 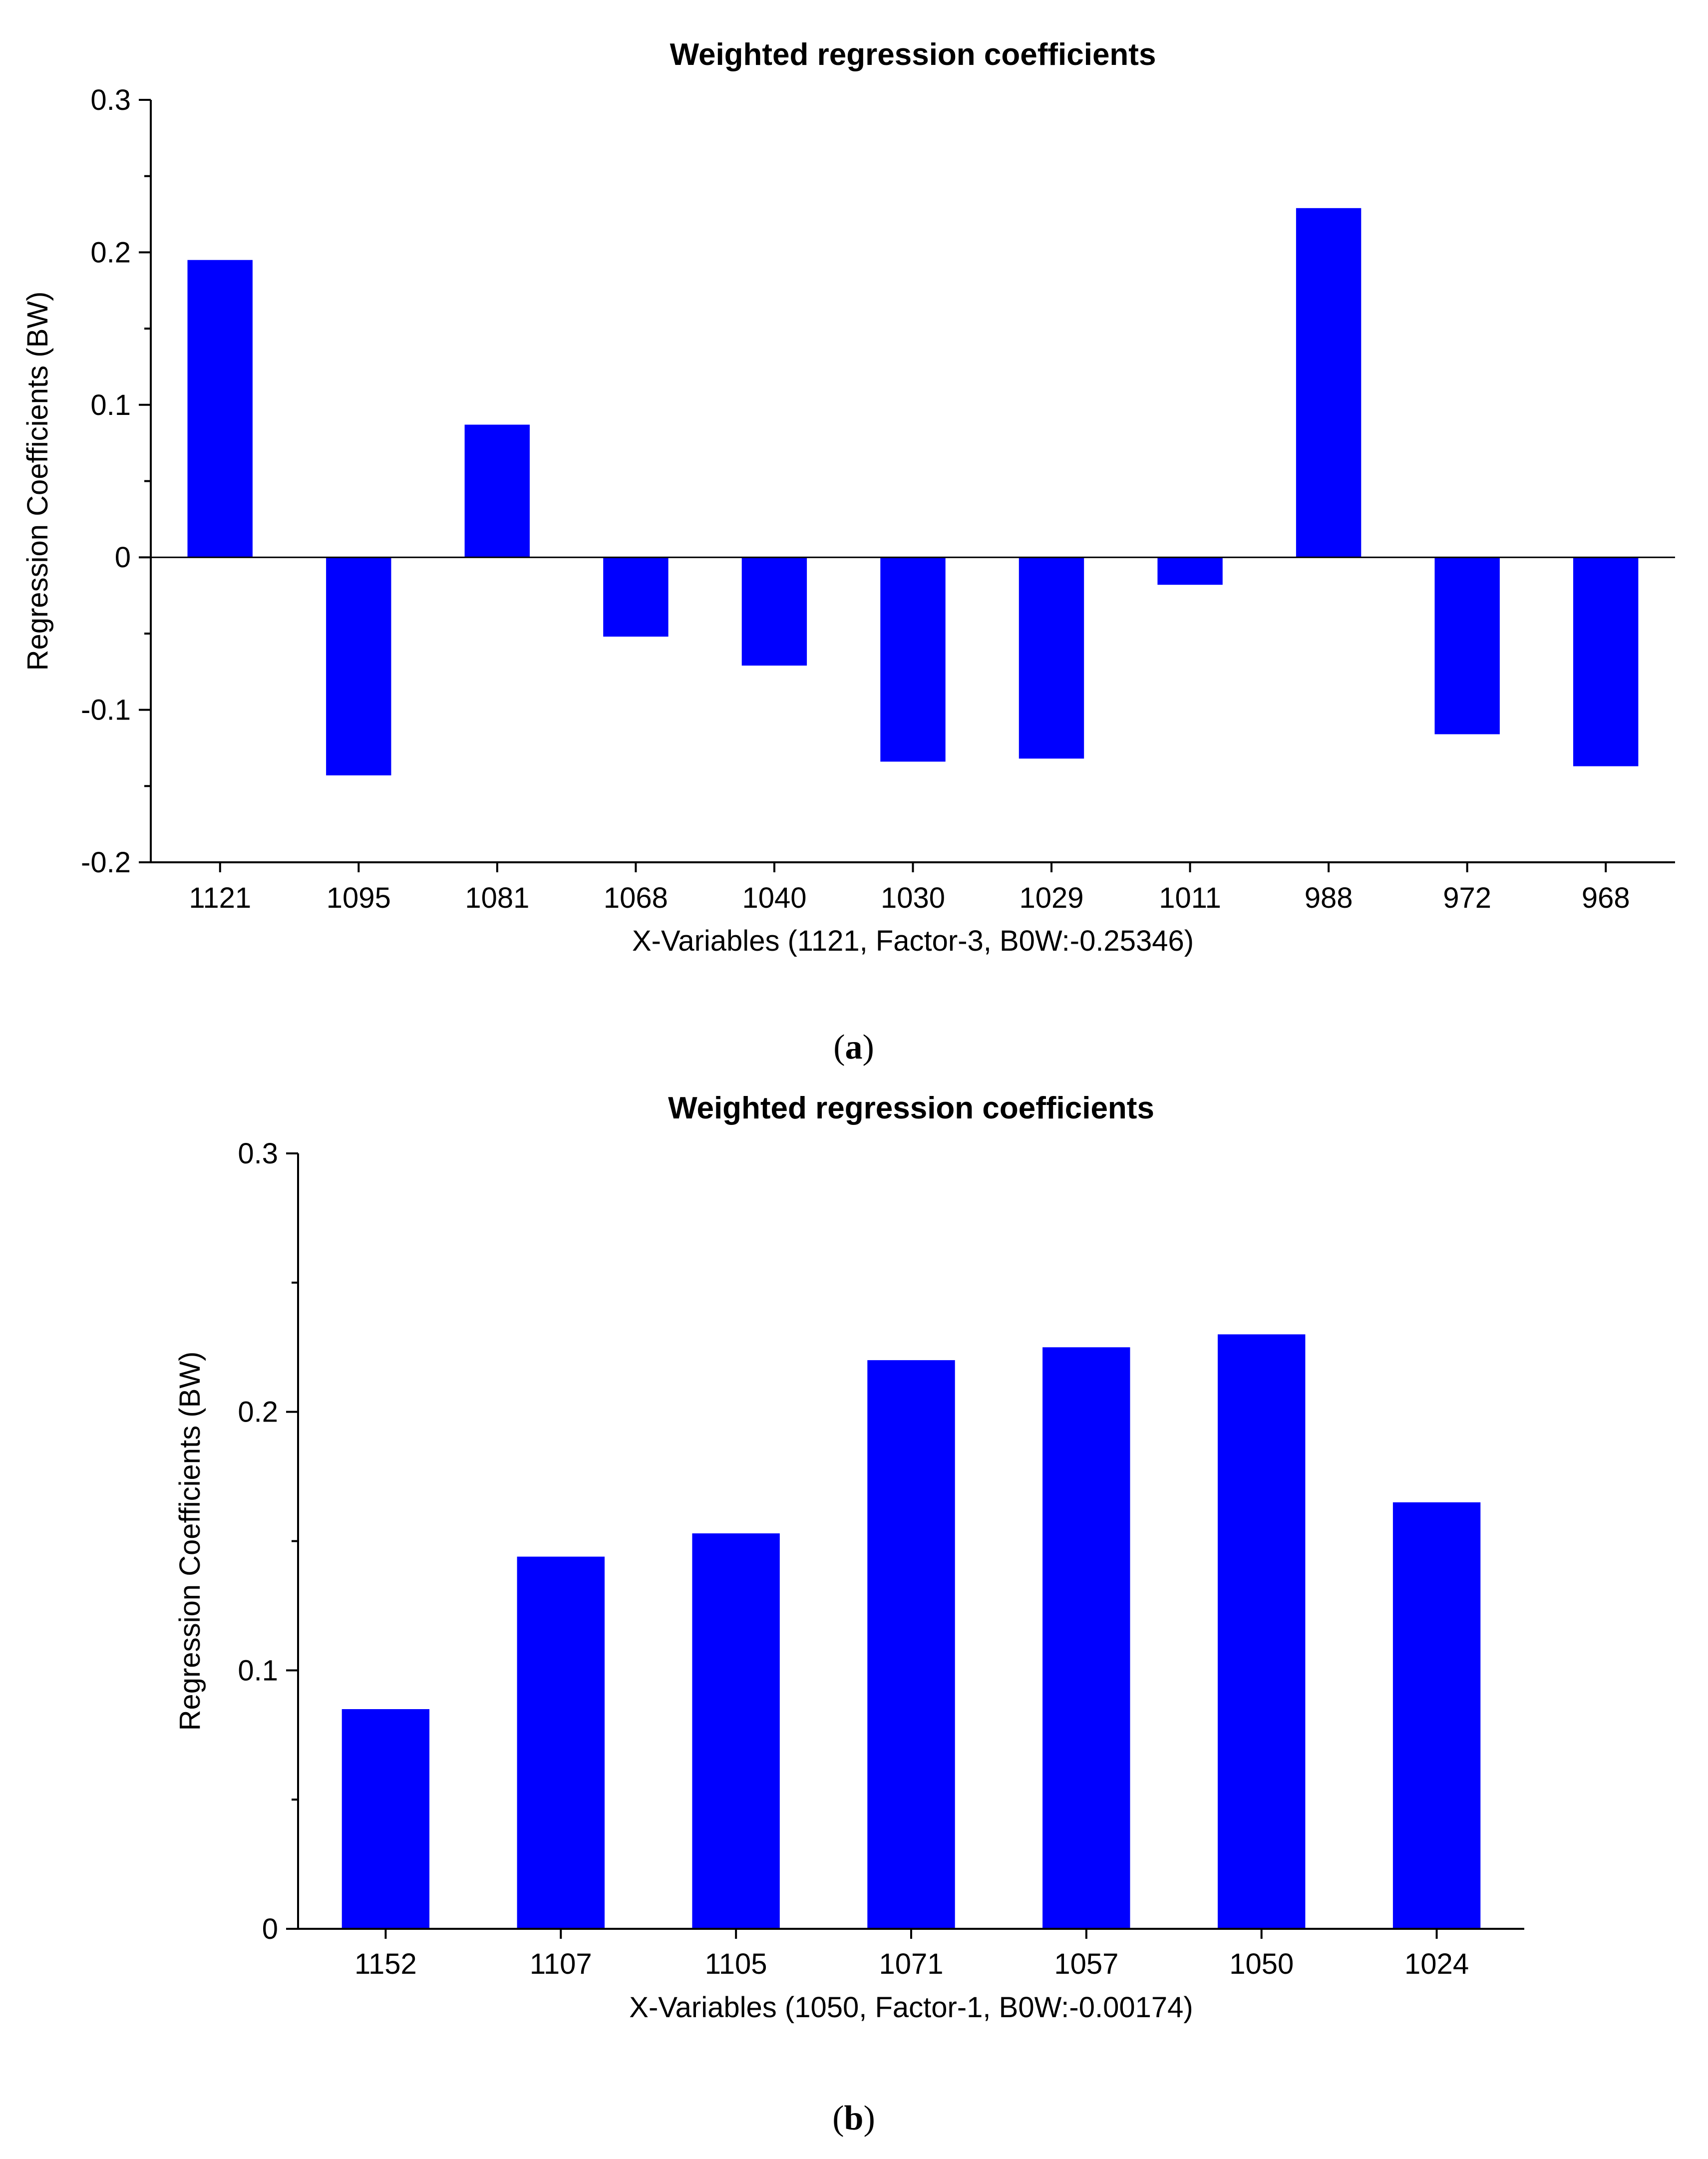 What do you see at coordinates (385, 1964) in the screenshot?
I see `x-tick-label: 1152` at bounding box center [385, 1964].